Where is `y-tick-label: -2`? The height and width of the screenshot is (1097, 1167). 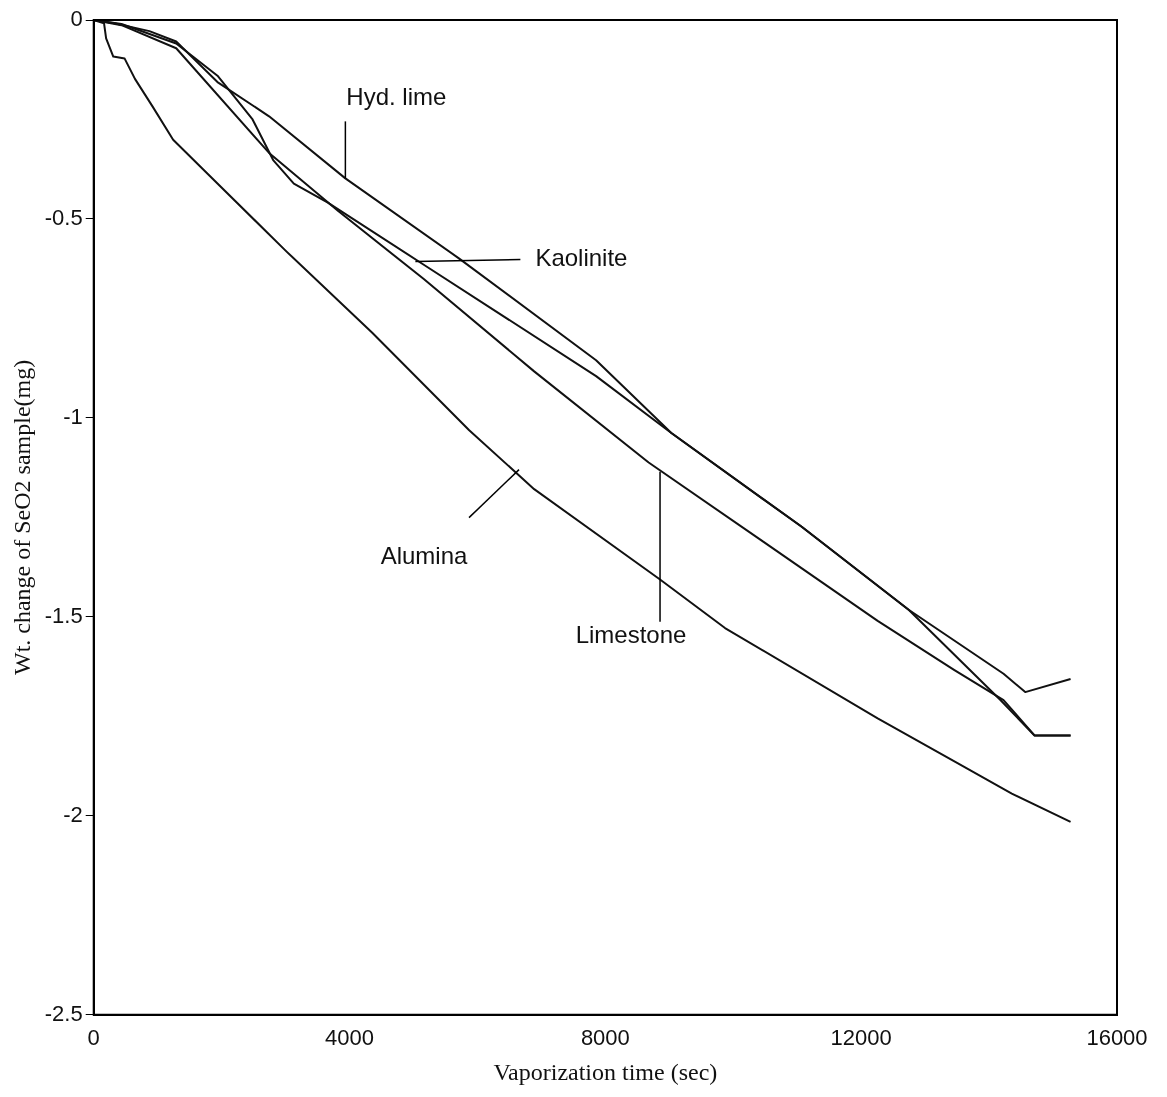 y-tick-label: -2 is located at coordinates (73, 814).